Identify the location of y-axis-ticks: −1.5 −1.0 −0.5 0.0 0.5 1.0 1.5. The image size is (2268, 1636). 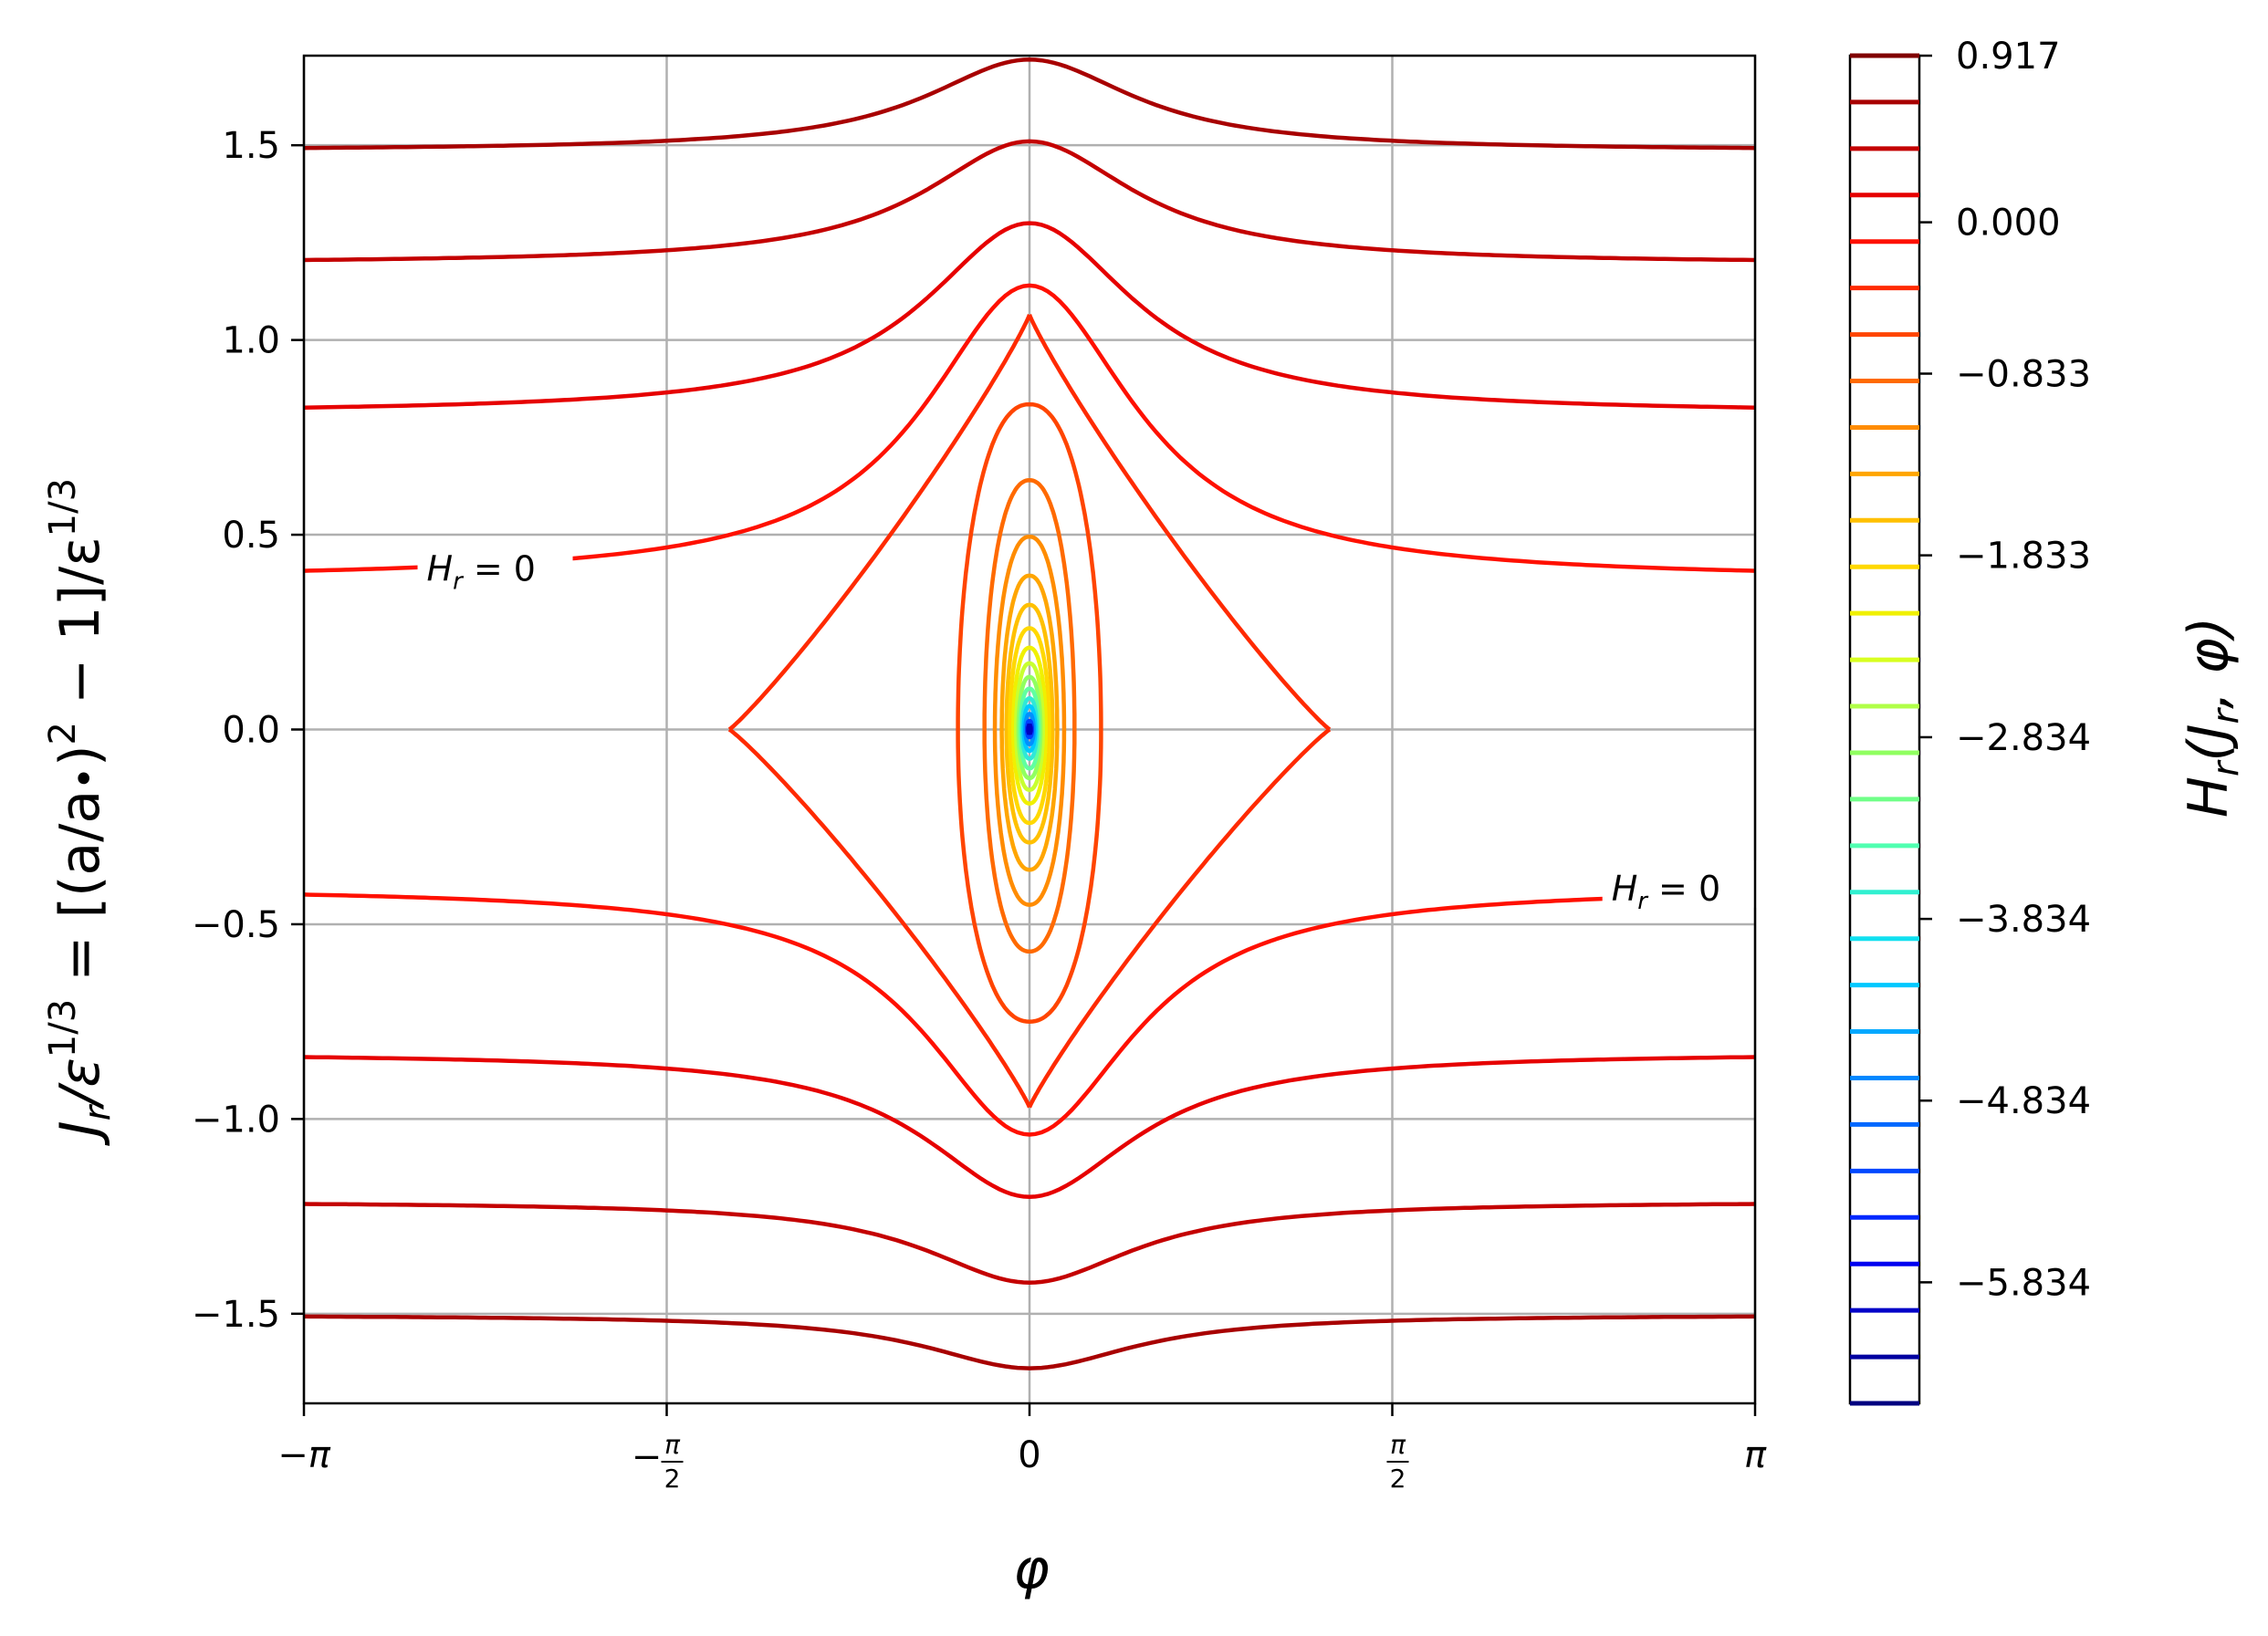
(248, 730).